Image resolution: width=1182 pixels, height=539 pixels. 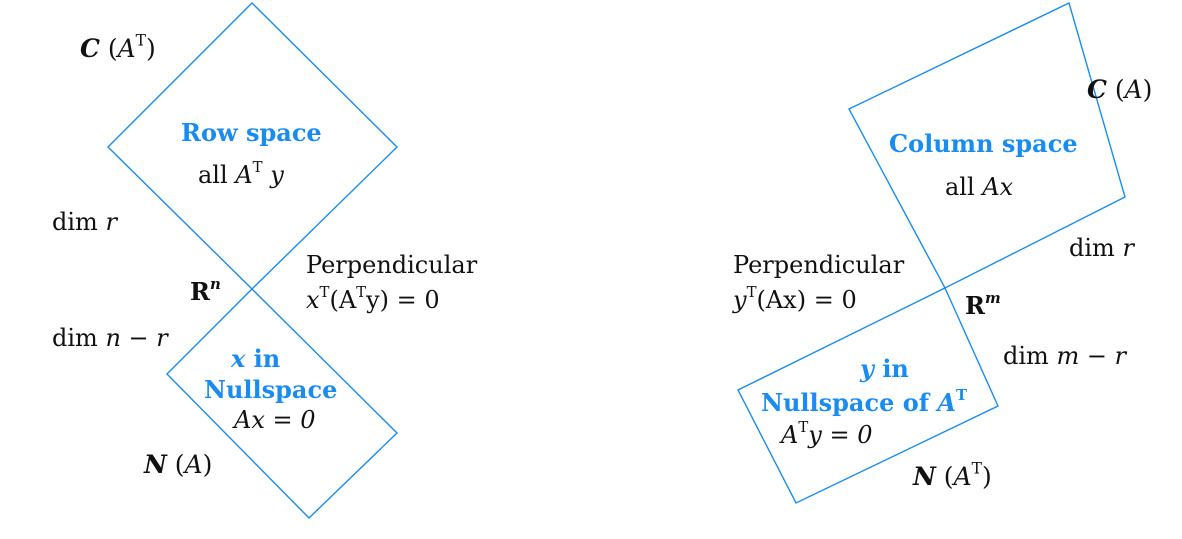 What do you see at coordinates (373, 300) in the screenshot?
I see `perpendicular-equation-left: xT(ATy) = 0` at bounding box center [373, 300].